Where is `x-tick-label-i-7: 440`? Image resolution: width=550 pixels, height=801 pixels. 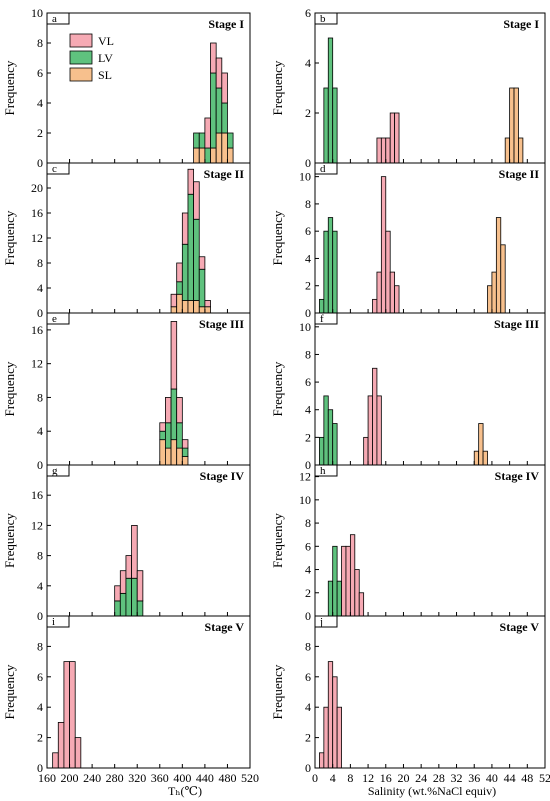
x-tick-label-i-7: 440 is located at coordinates (205, 778).